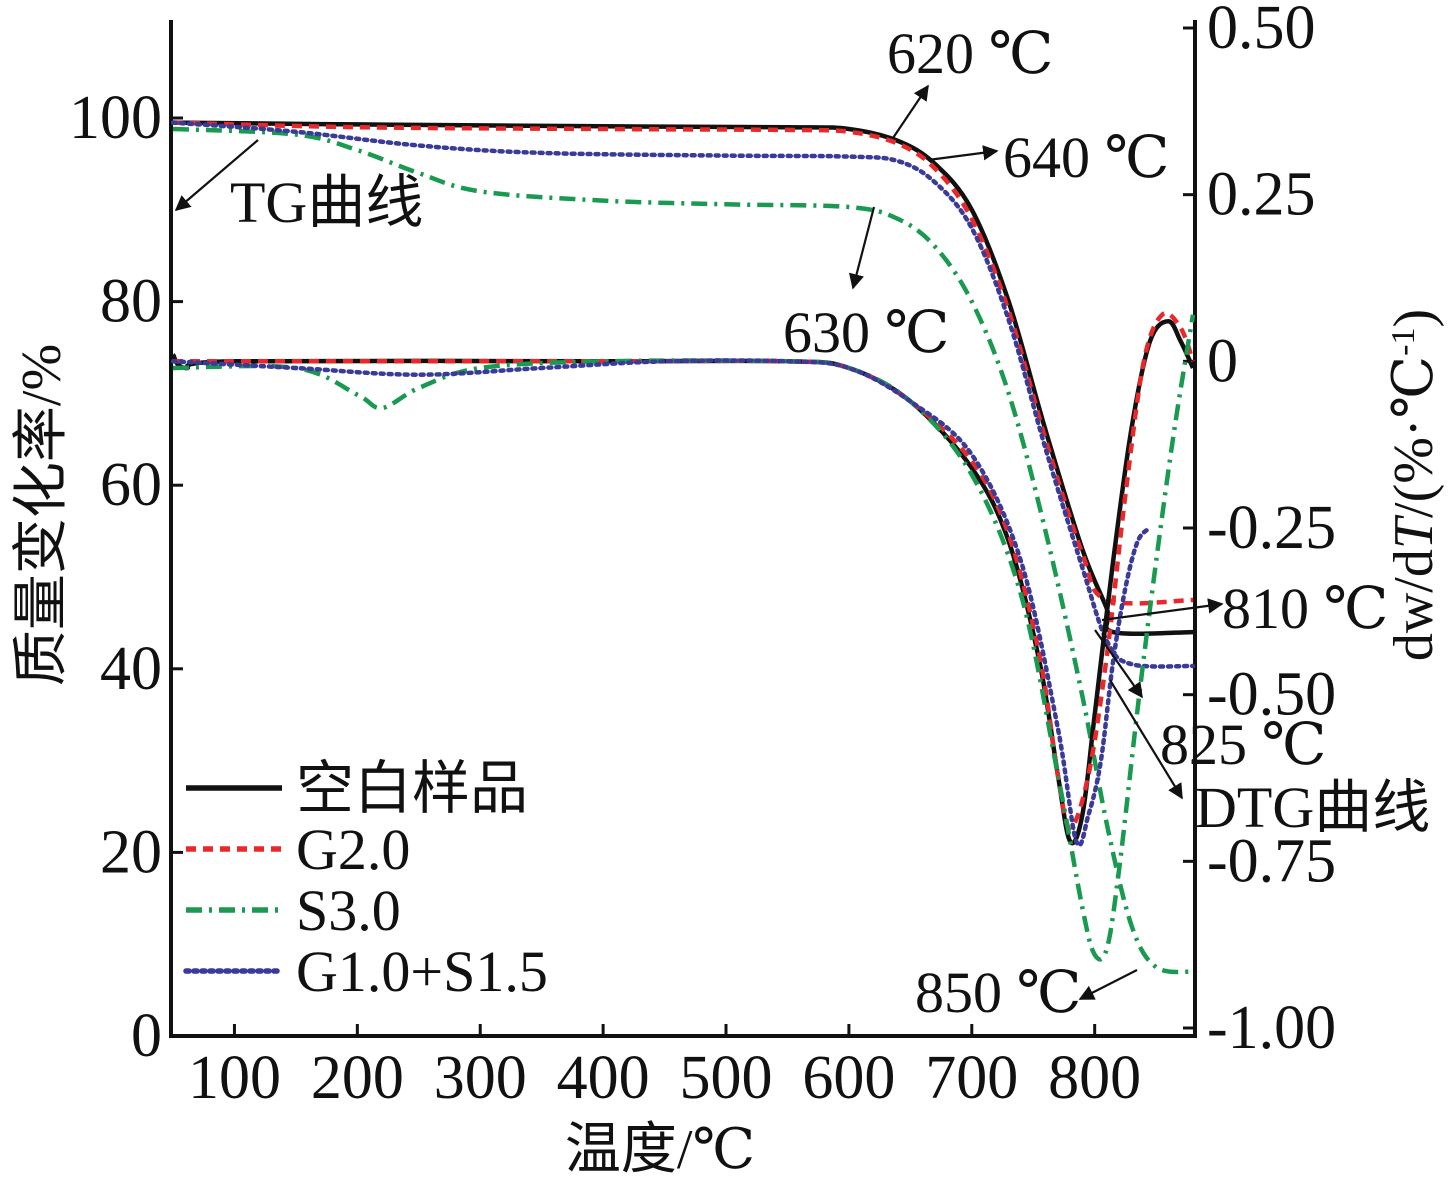  Describe the element at coordinates (1414, 437) in the screenshot. I see `right-title-part-3: /(%·℃` at that location.